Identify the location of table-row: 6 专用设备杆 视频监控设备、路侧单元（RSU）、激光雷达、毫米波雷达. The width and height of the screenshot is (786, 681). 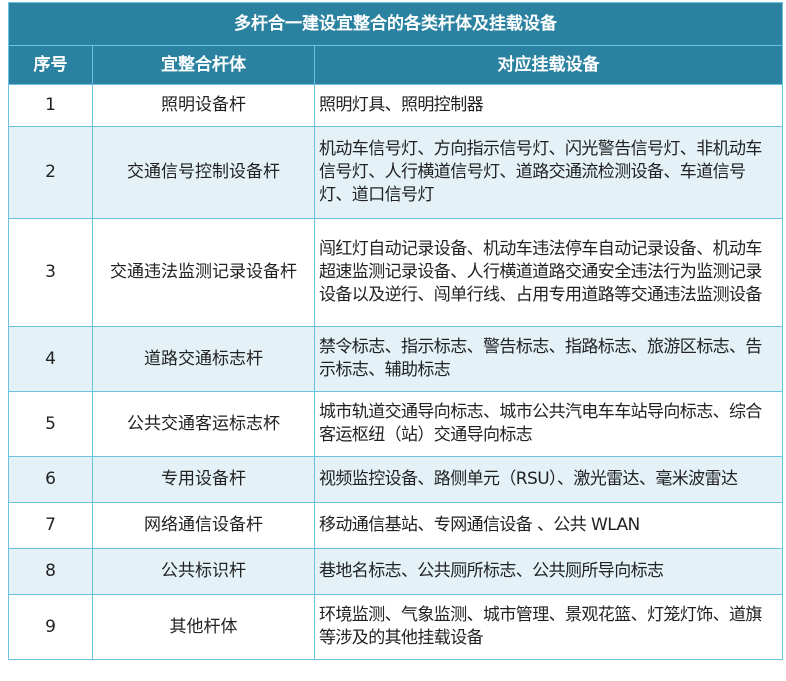
(396, 479).